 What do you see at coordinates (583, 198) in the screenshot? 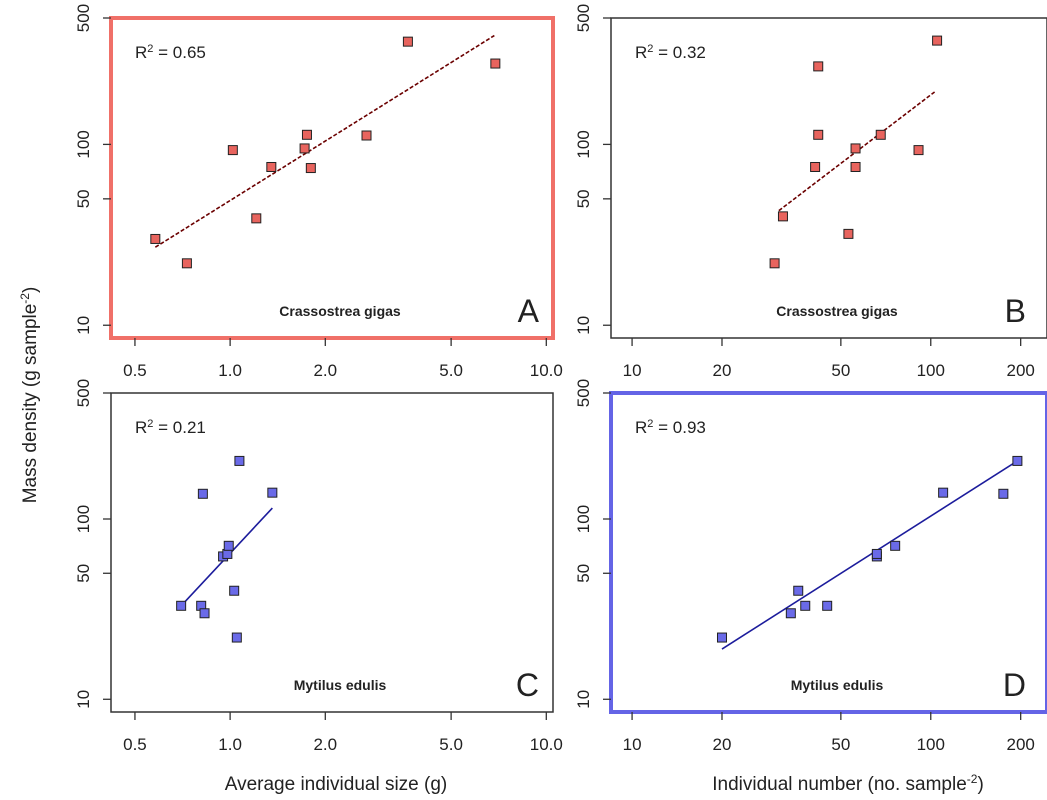
I see `panel-b-ytick-label: 50` at bounding box center [583, 198].